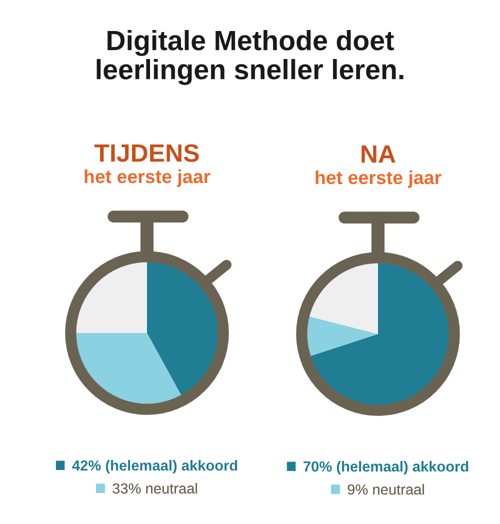 This screenshot has width=500, height=524. I want to click on legend-label: 9% neutraal, so click(386, 489).